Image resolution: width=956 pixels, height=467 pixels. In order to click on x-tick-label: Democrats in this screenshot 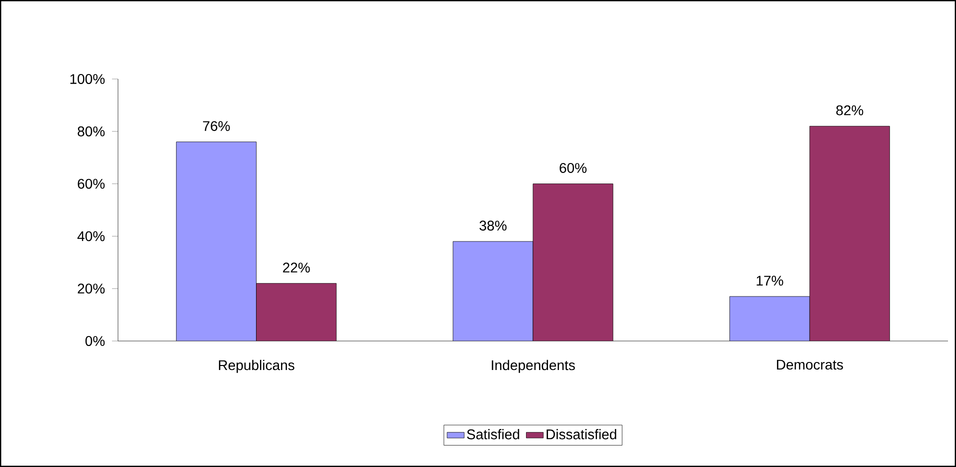, I will do `click(809, 365)`.